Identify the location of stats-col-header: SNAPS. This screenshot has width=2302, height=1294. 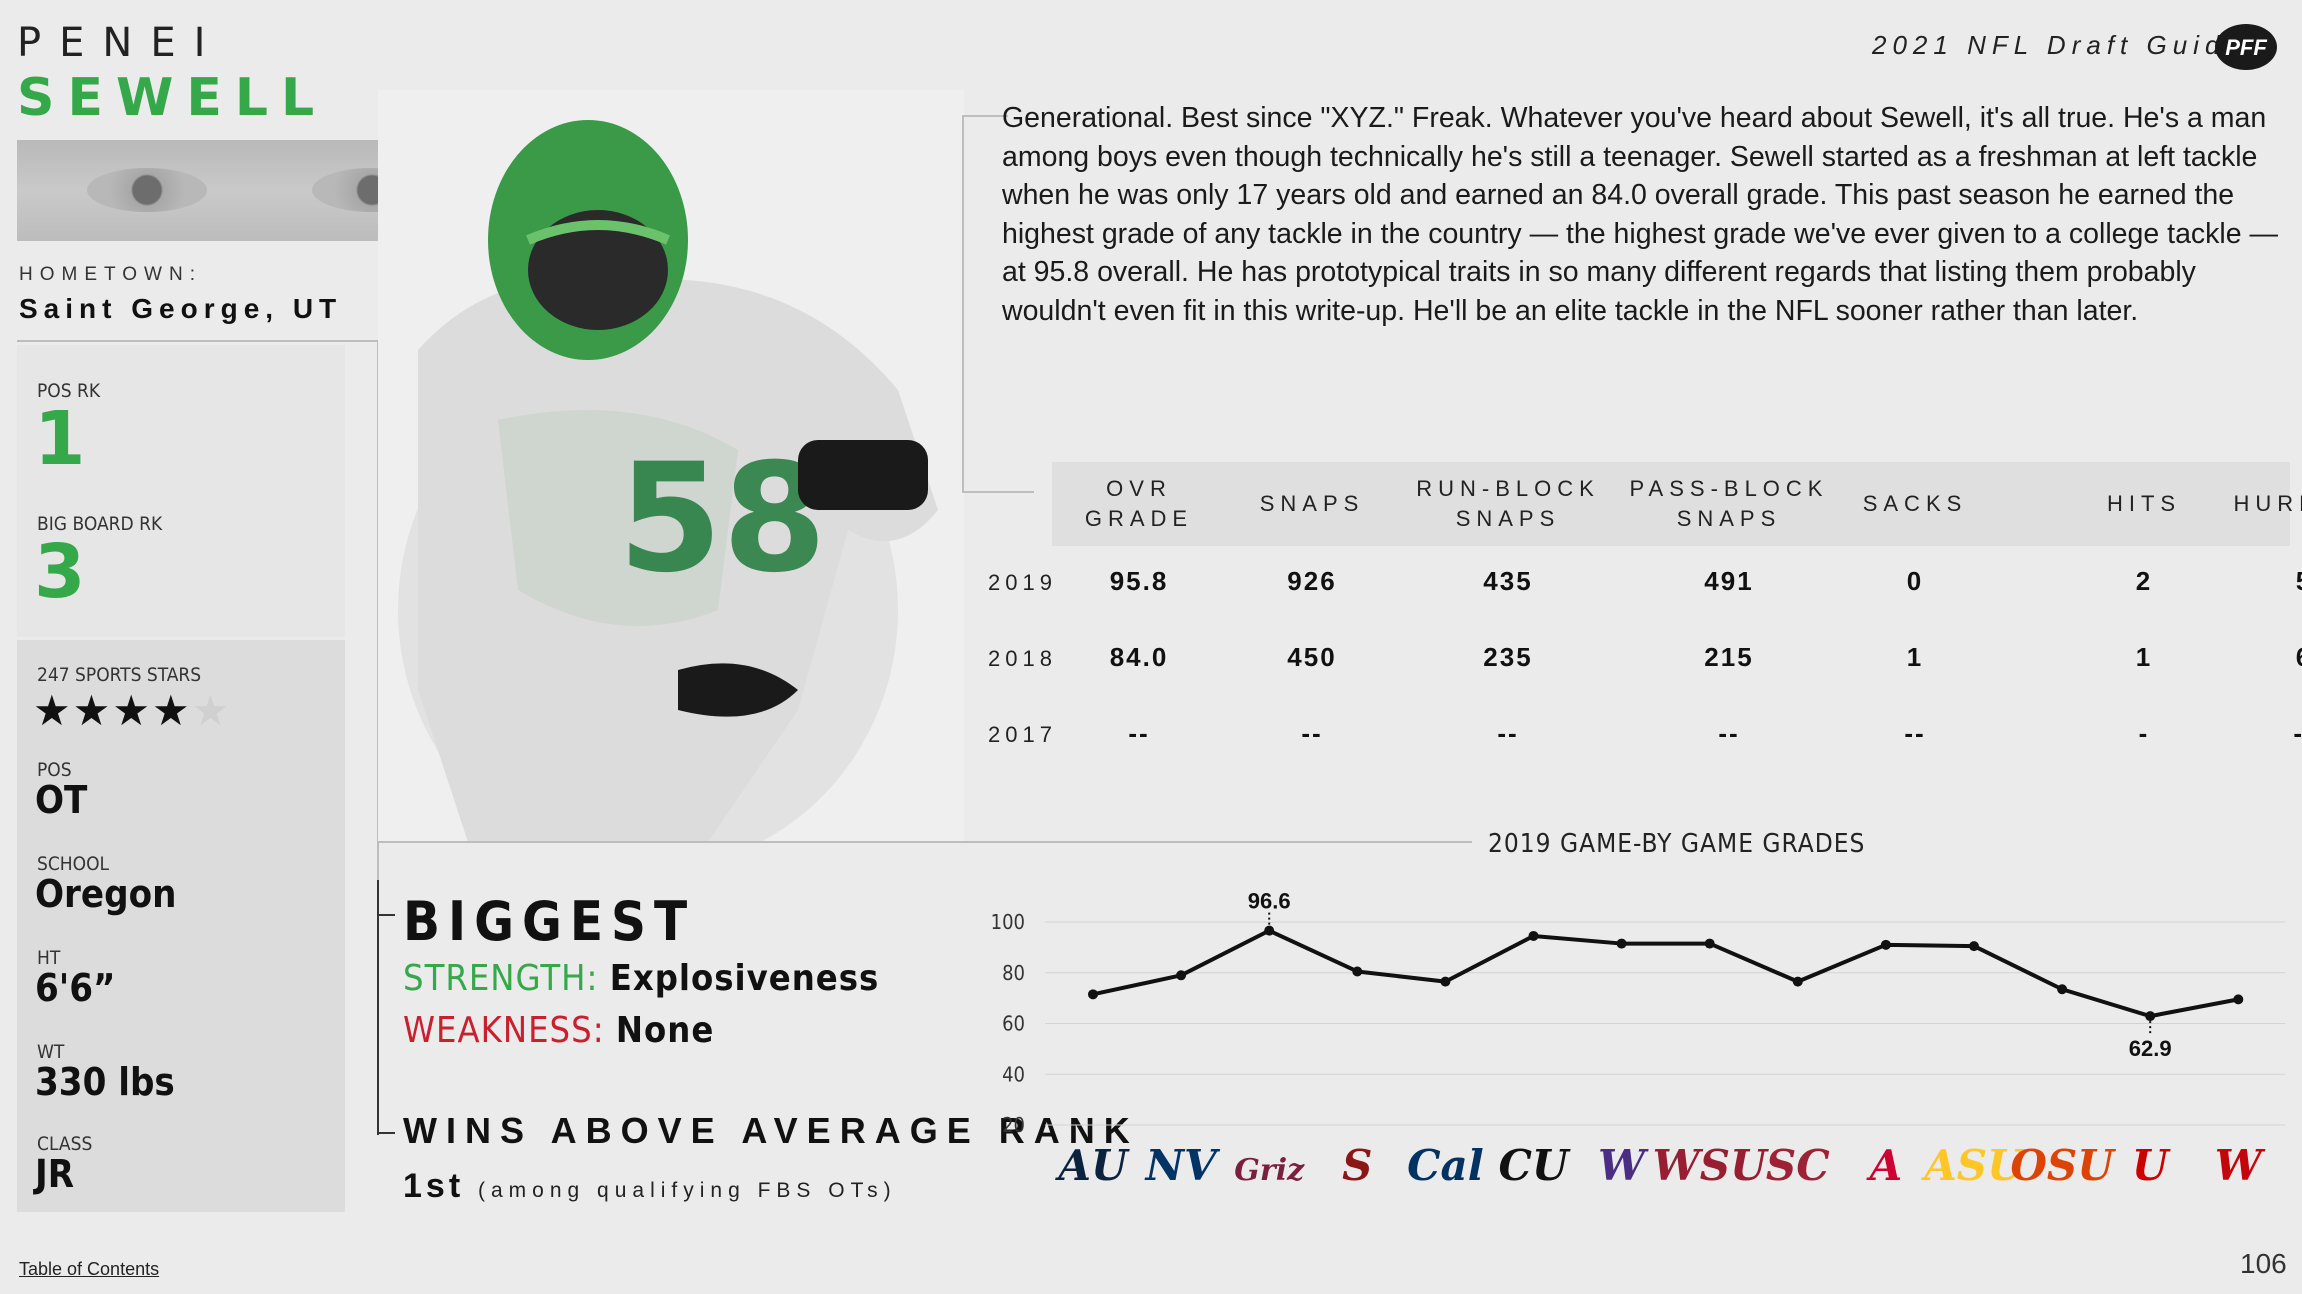
(1312, 503).